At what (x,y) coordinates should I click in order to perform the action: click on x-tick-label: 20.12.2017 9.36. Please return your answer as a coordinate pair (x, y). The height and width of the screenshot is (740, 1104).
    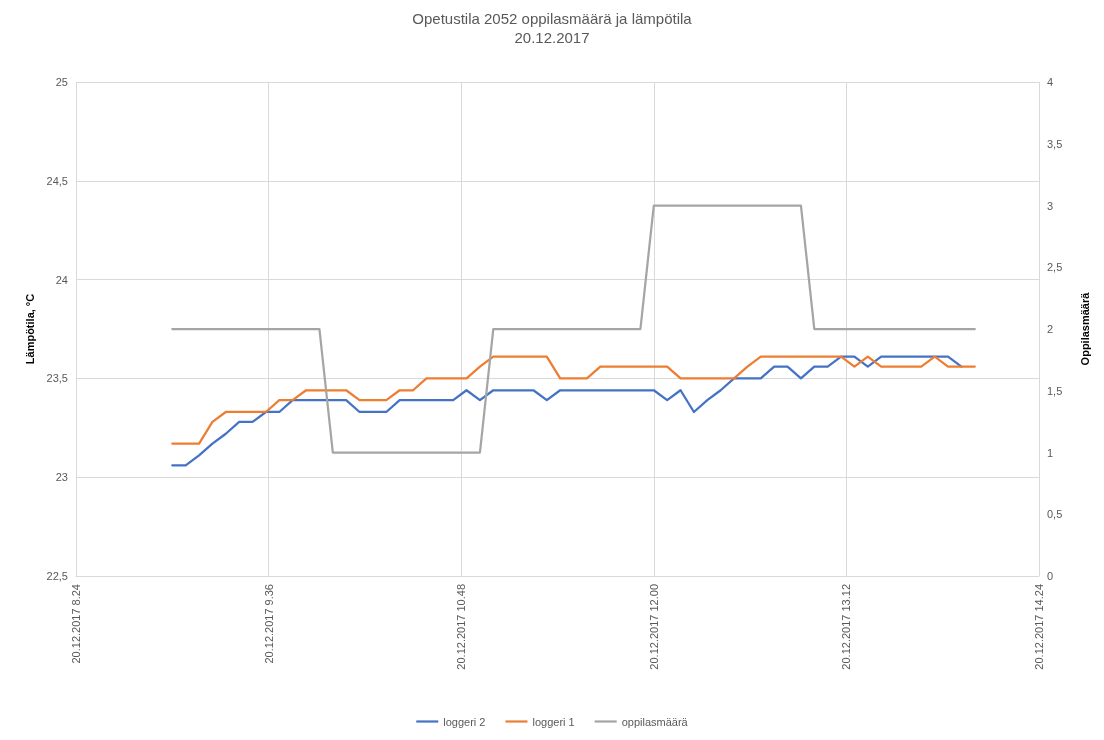
    Looking at the image, I should click on (268, 624).